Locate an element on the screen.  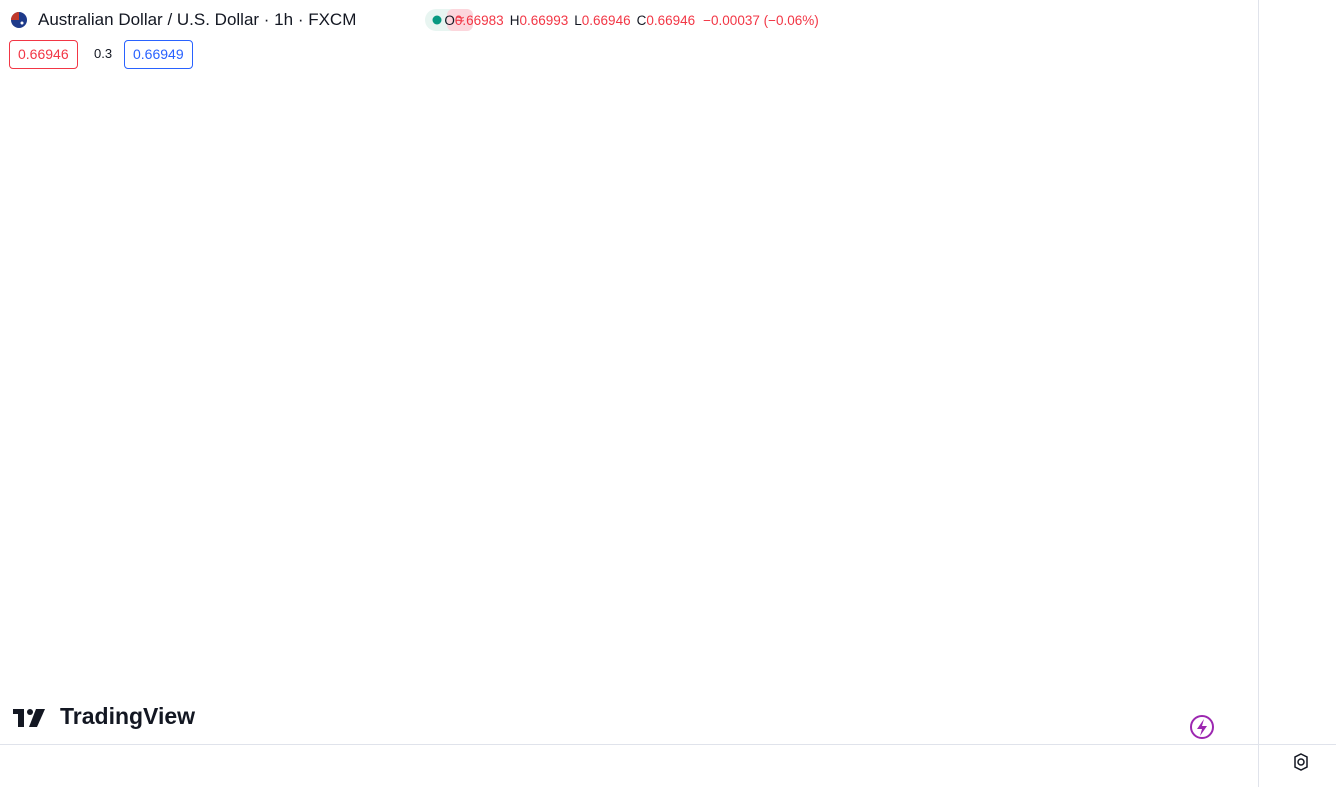
ohlc-key: L is located at coordinates (578, 20).